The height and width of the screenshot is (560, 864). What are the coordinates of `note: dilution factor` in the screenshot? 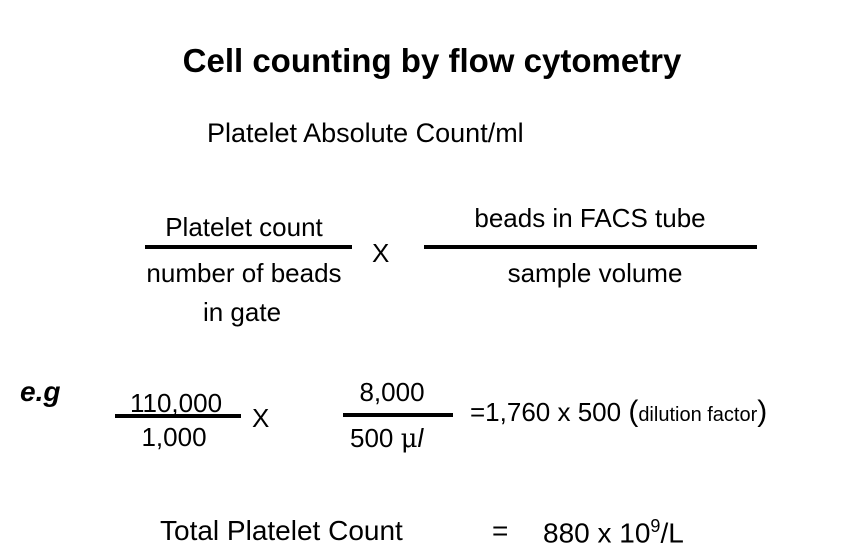 It's located at (698, 415).